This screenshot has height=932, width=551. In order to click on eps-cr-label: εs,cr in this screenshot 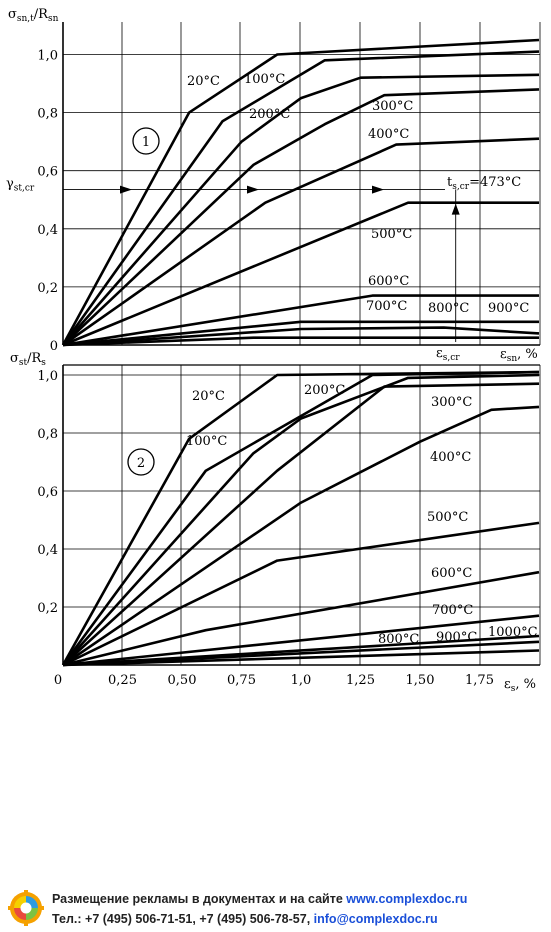, I will do `click(448, 354)`.